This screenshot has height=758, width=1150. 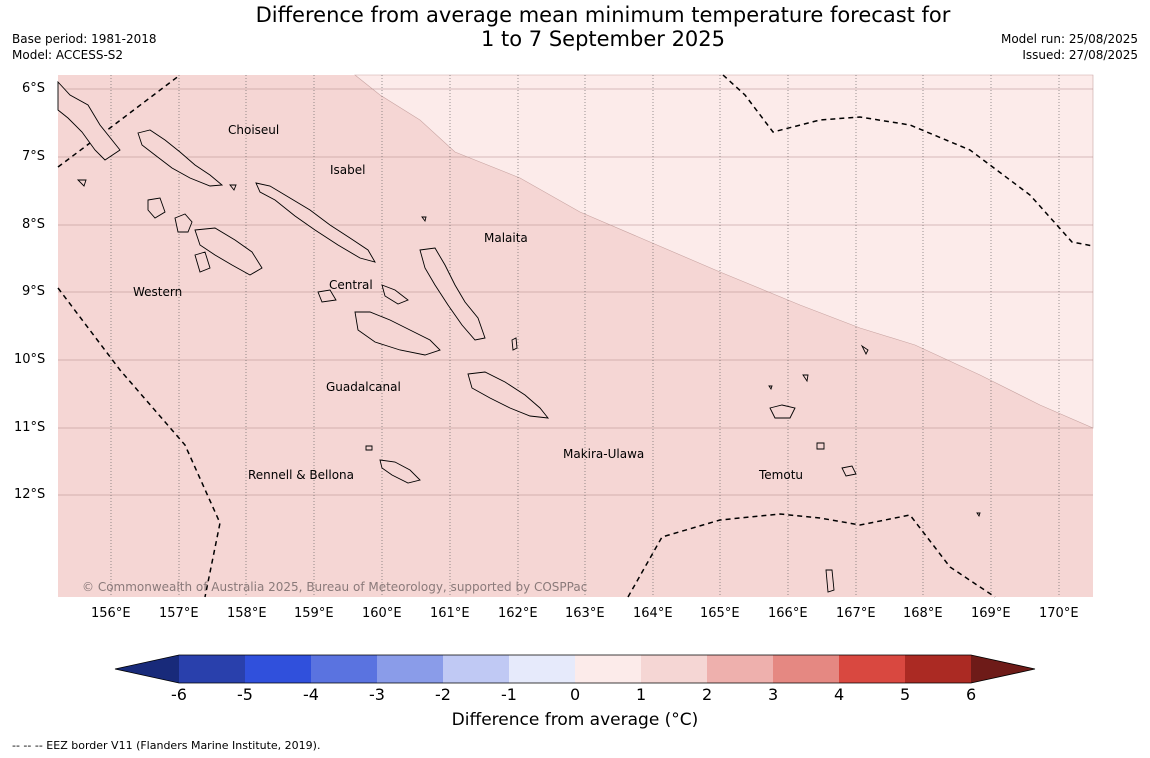 I want to click on lat-label-7s: 7°S, so click(x=34, y=156).